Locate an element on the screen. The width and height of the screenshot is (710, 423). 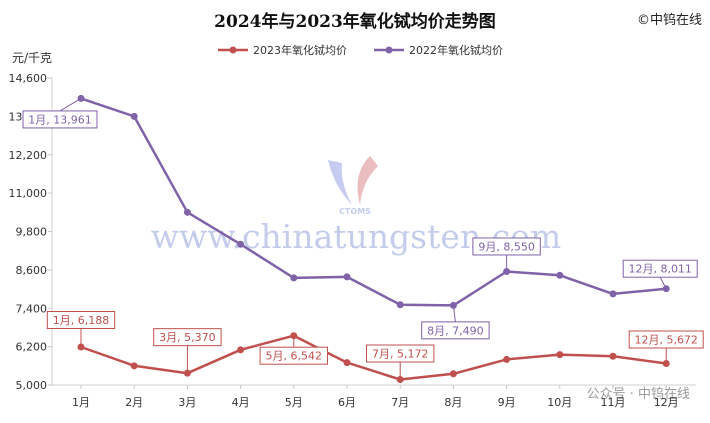
data-label: 7月, 5,172 is located at coordinates (400, 353).